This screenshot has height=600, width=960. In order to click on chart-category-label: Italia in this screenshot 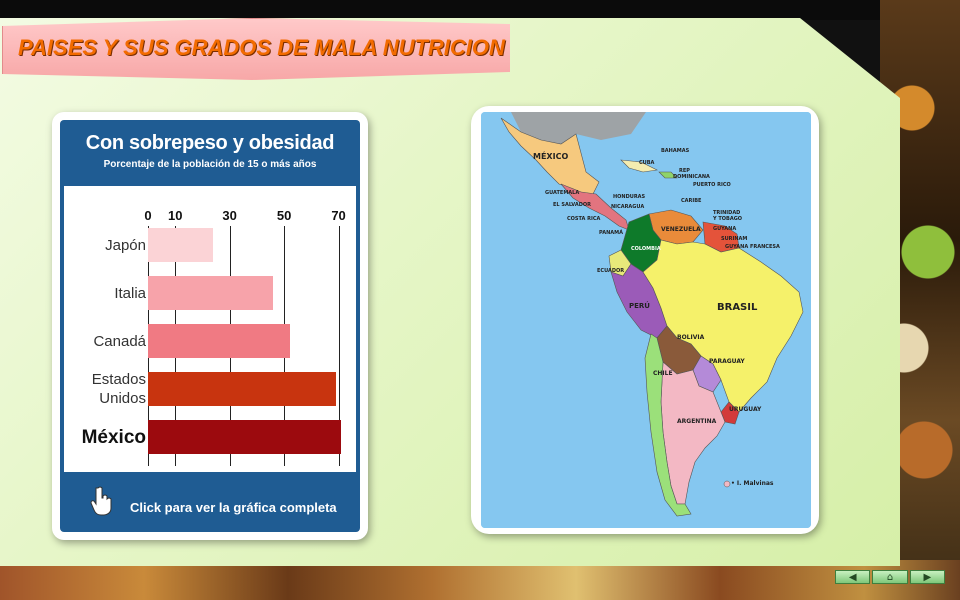, I will do `click(109, 293)`.